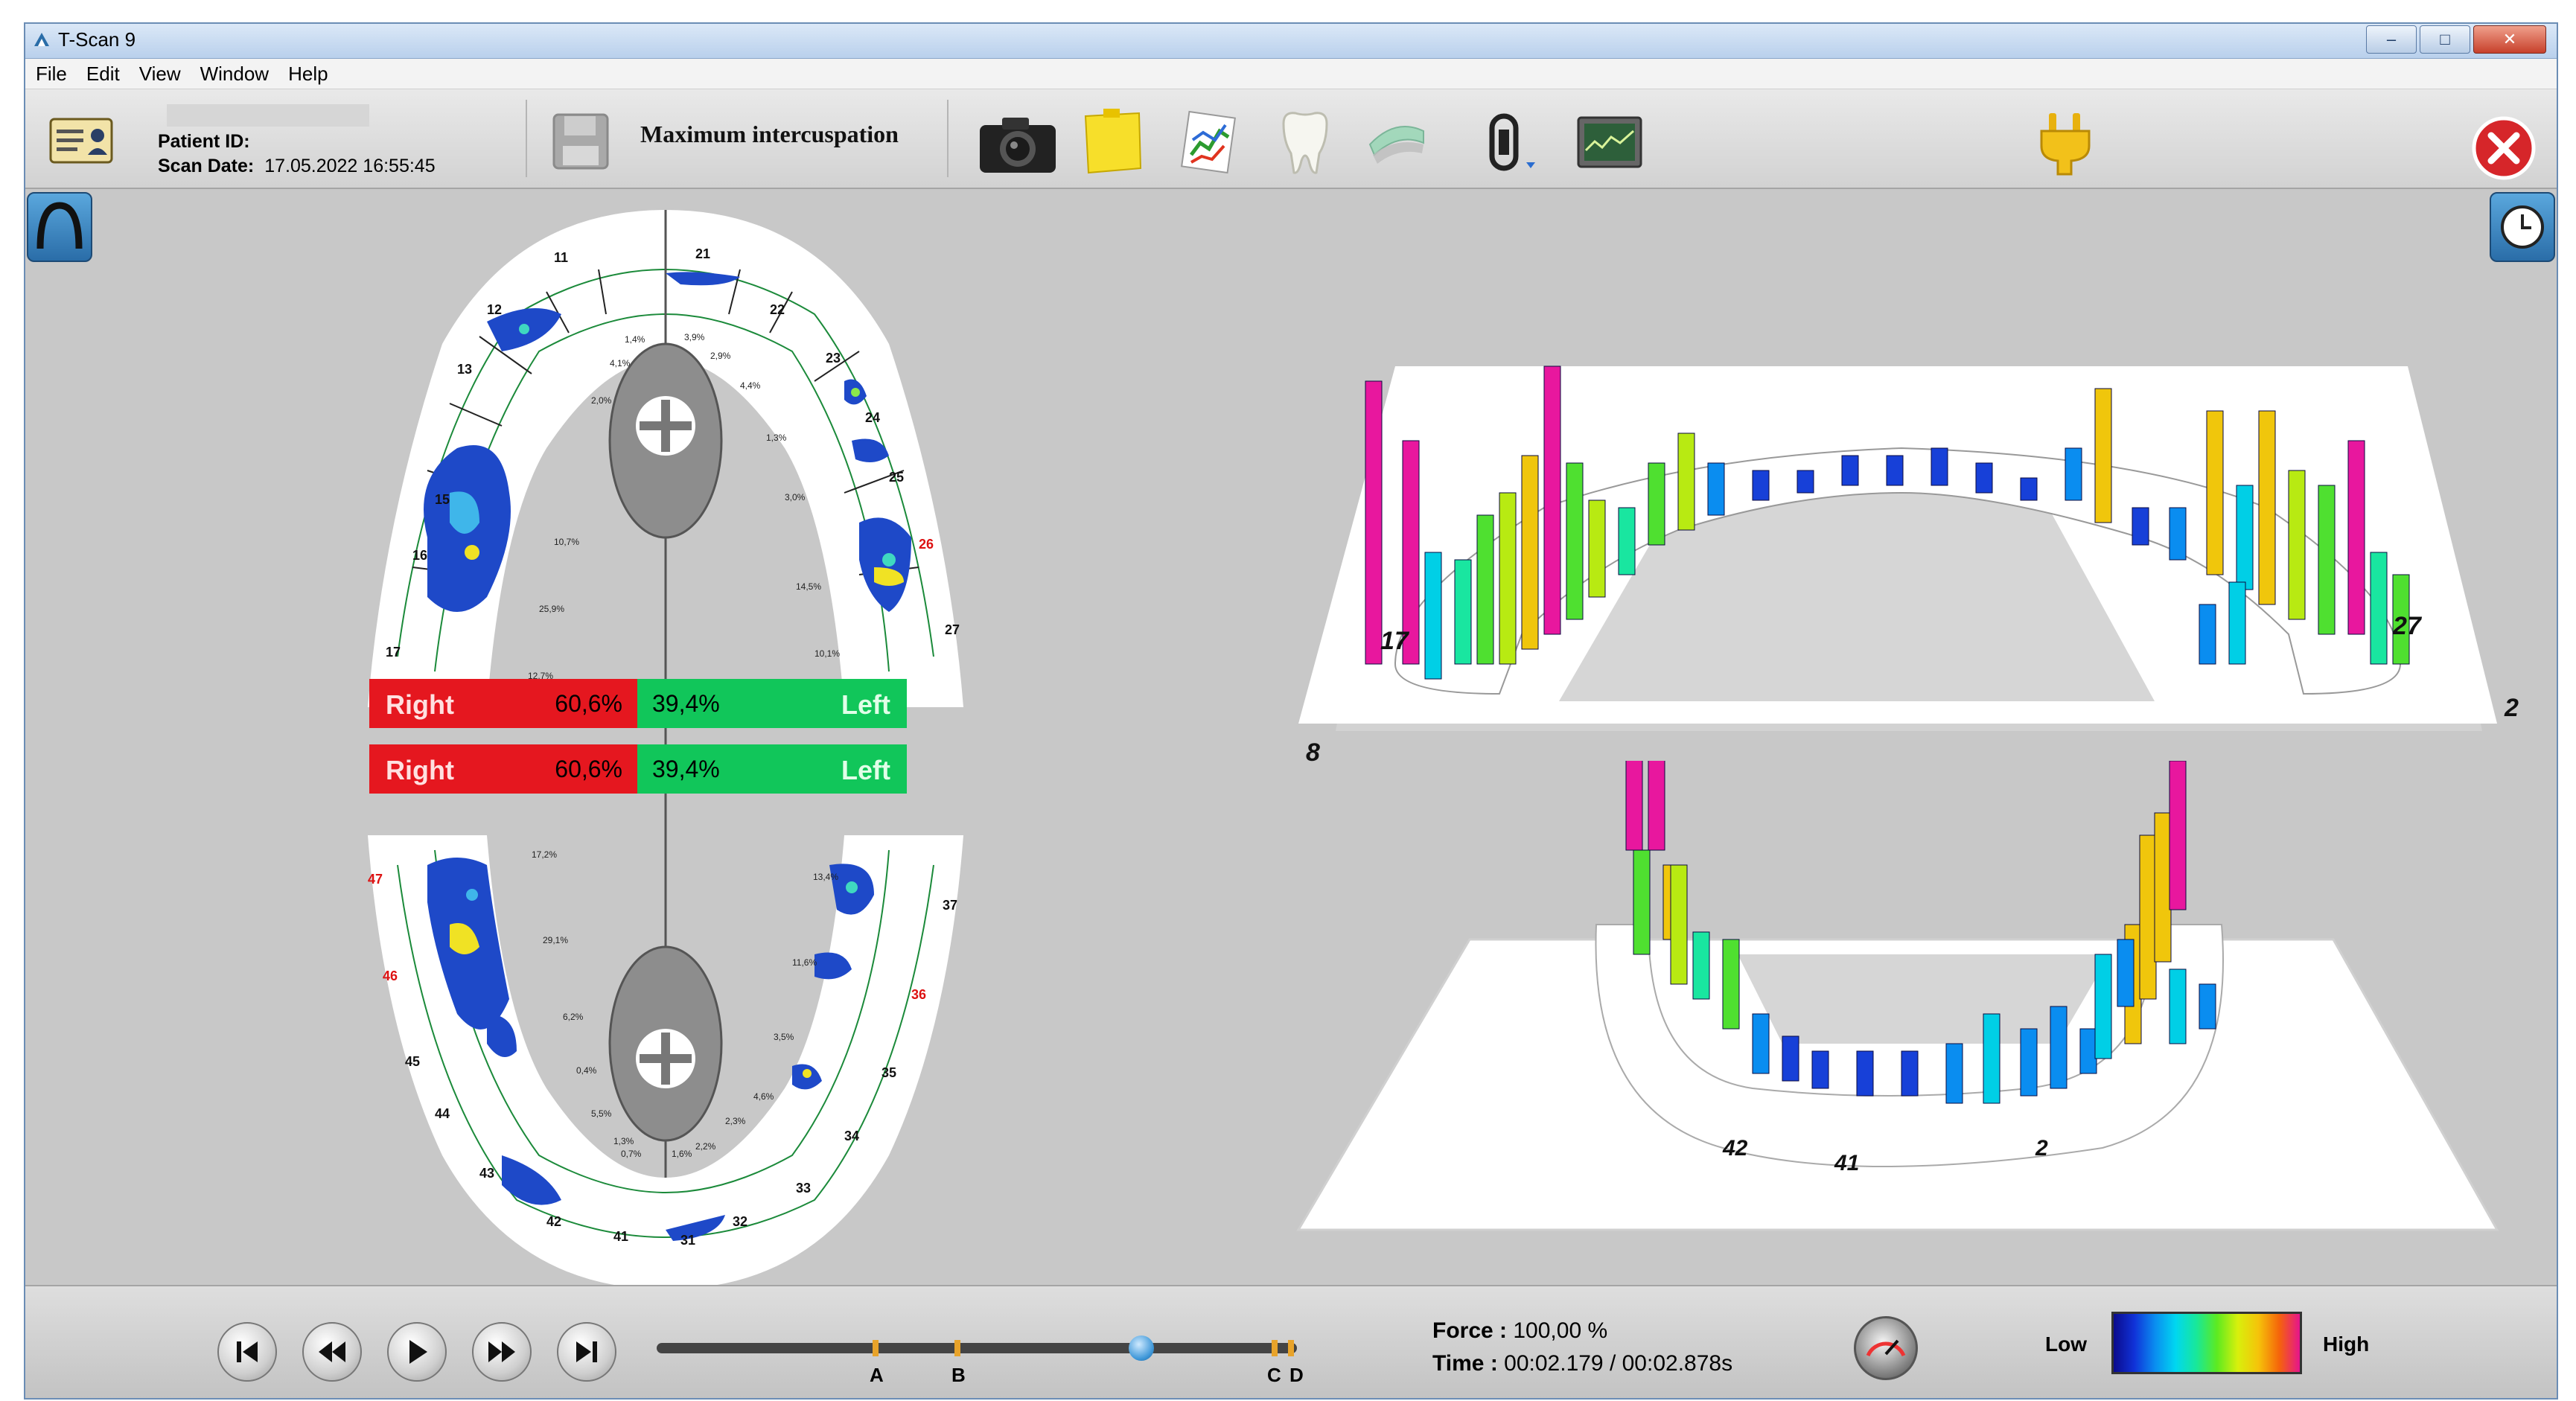 The image size is (2576, 1401). What do you see at coordinates (1609, 143) in the screenshot?
I see `monitor-icon` at bounding box center [1609, 143].